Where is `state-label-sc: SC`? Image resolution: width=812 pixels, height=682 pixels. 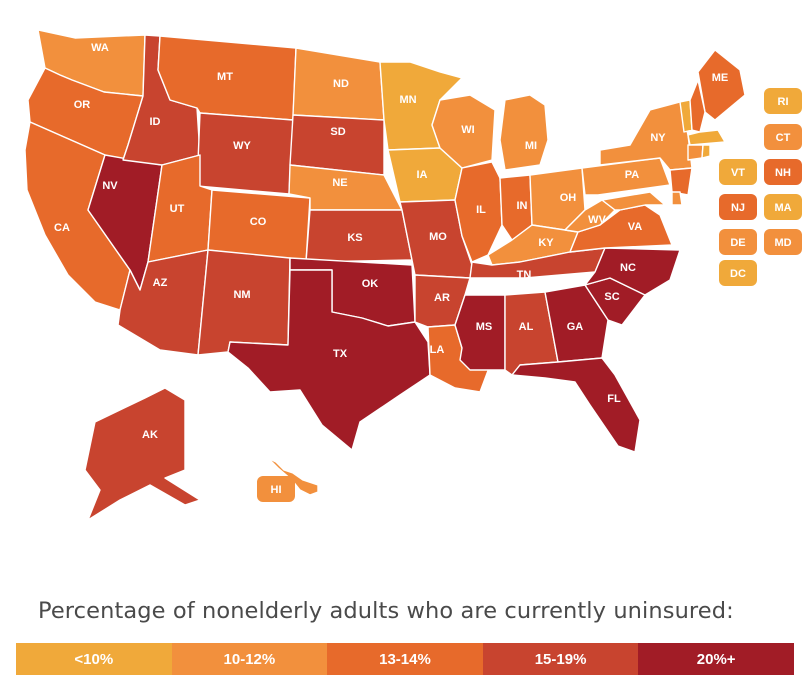 state-label-sc: SC is located at coordinates (611, 297).